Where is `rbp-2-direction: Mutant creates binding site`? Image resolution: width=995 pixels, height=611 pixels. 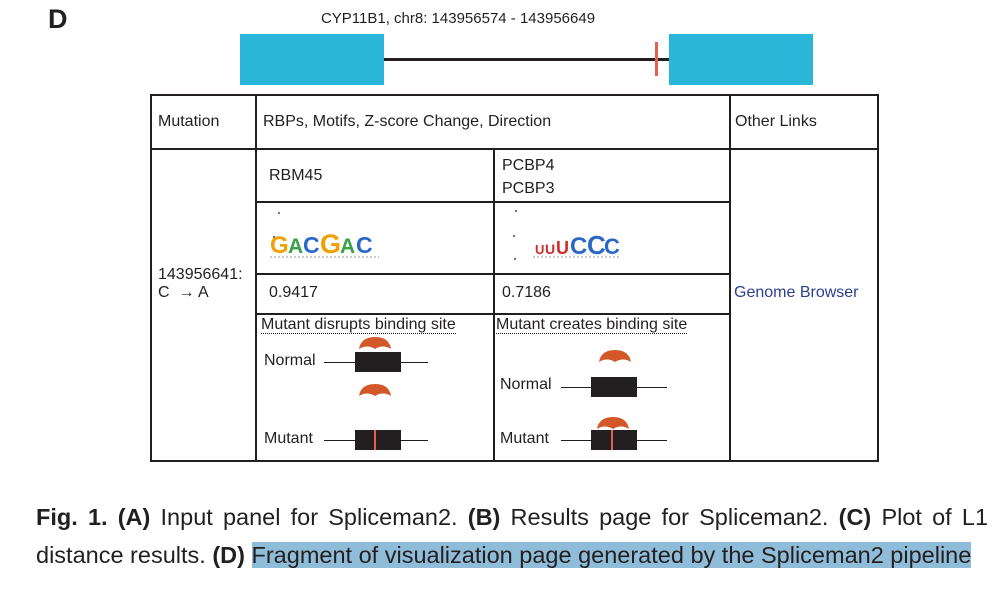 rbp-2-direction: Mutant creates binding site is located at coordinates (592, 325).